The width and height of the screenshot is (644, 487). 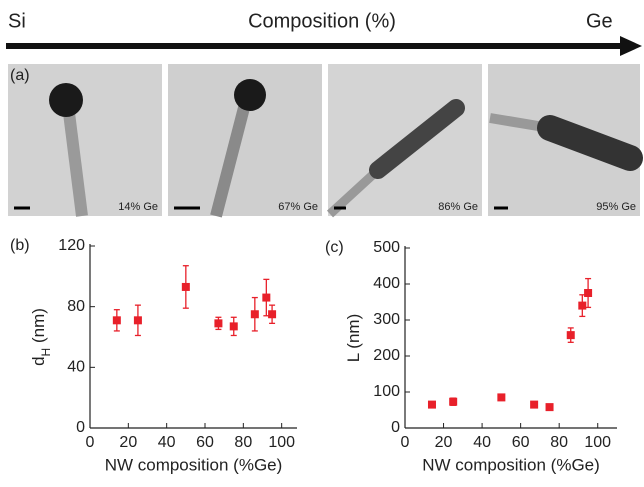 I want to click on y-tick-label: 500, so click(x=386, y=247).